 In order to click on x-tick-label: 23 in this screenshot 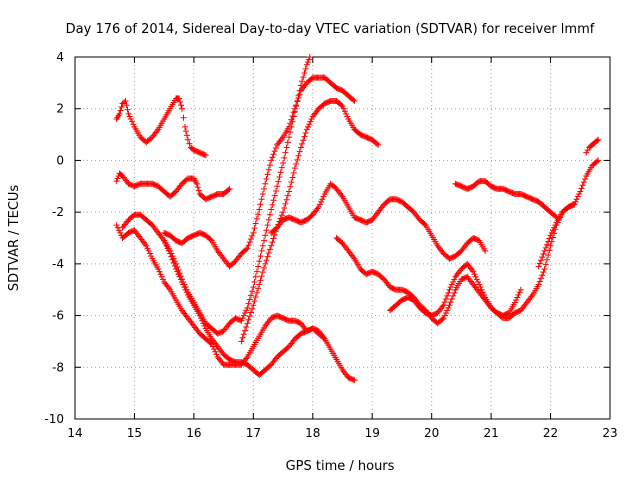, I will do `click(609, 433)`.